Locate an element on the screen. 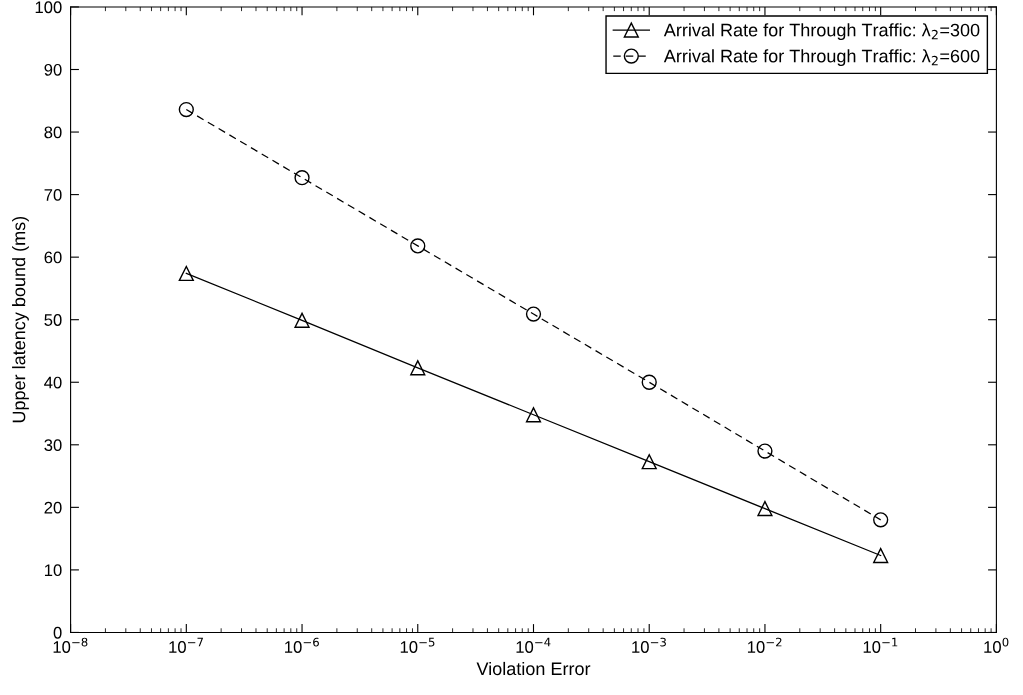 This screenshot has height=695, width=1023. y-tick-label: 10 is located at coordinates (53, 570).